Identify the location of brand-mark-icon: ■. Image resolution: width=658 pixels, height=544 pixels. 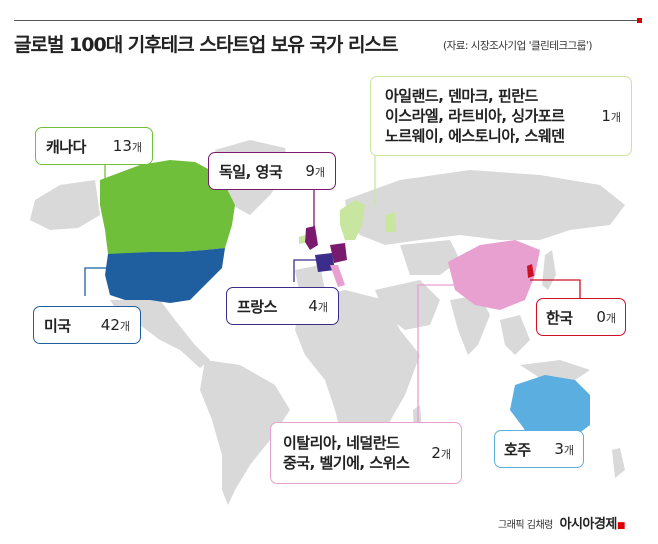
(621, 526).